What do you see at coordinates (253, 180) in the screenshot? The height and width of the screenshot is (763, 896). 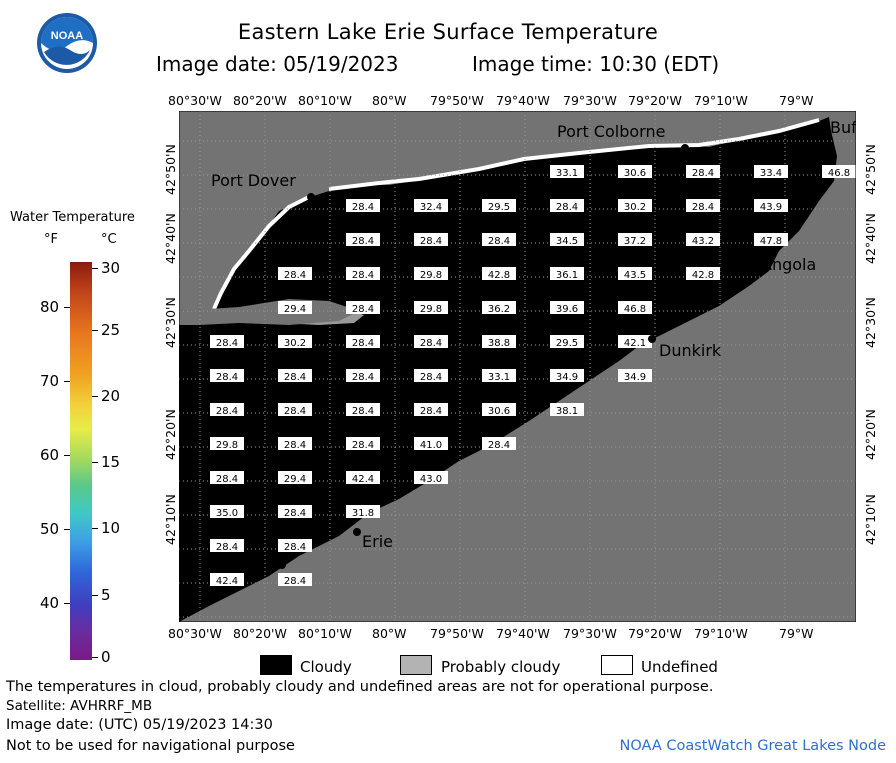 I see `label-port-dover: Port Dover` at bounding box center [253, 180].